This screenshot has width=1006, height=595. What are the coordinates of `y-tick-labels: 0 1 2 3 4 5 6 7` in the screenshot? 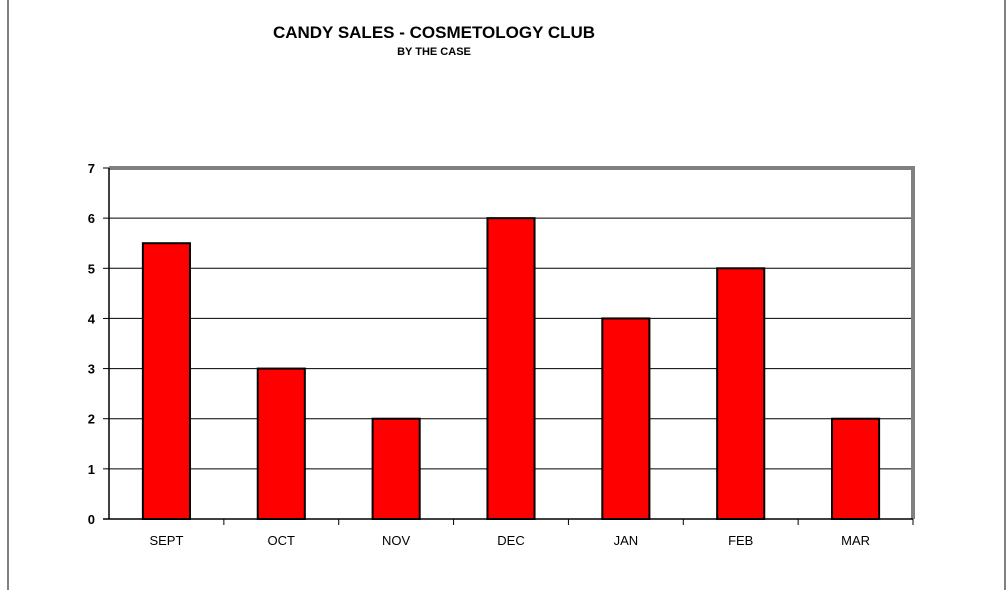 It's located at (92, 344).